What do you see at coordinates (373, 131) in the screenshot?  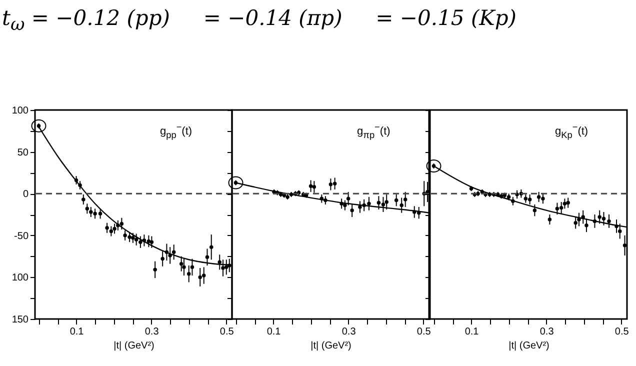 I see `annotation: g$_{πp}$$^{−}$(t)` at bounding box center [373, 131].